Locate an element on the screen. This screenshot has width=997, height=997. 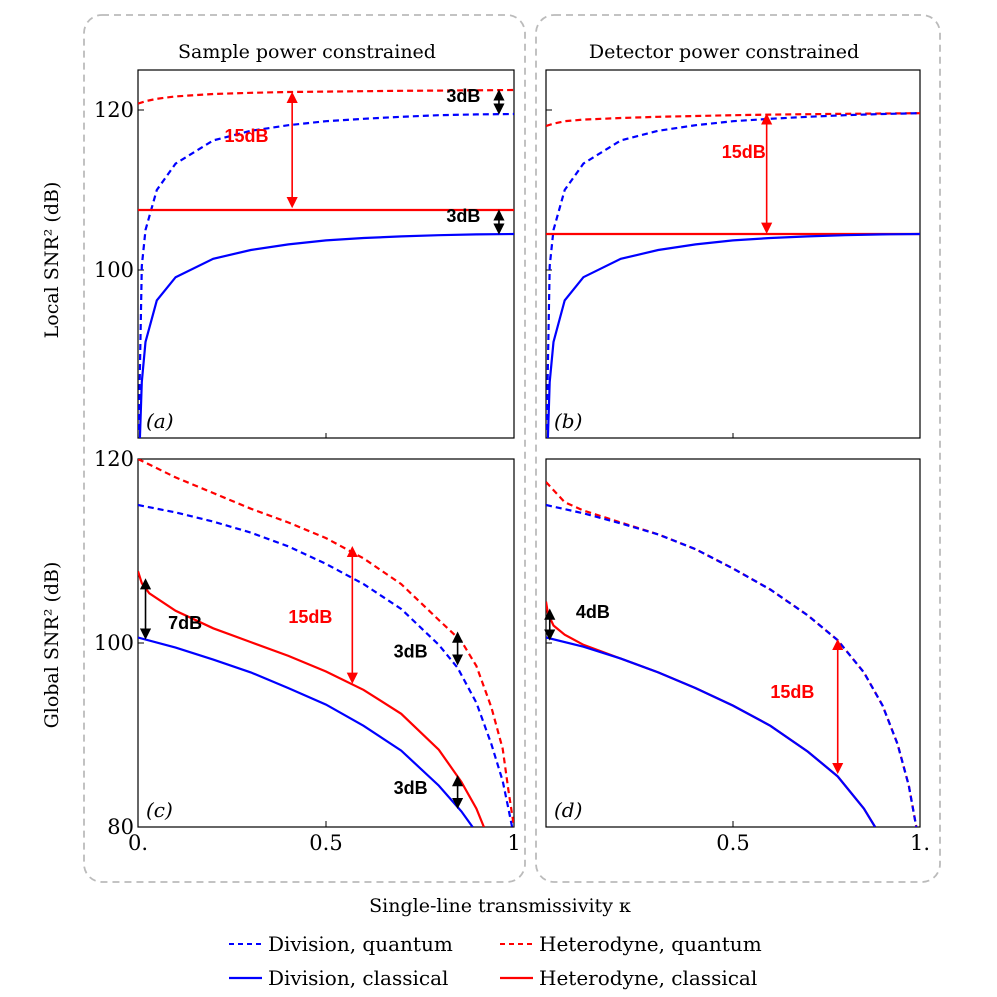
legend-label-heterodyne-quantum: Heterodyne, quantum is located at coordinates (650, 944).